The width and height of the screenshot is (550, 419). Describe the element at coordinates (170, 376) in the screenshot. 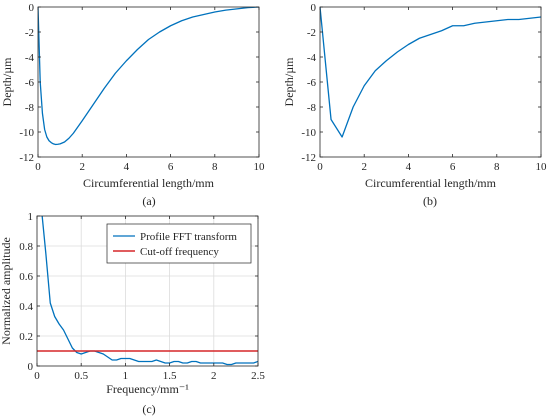

I see `x-tick-label-3: 1.5` at that location.